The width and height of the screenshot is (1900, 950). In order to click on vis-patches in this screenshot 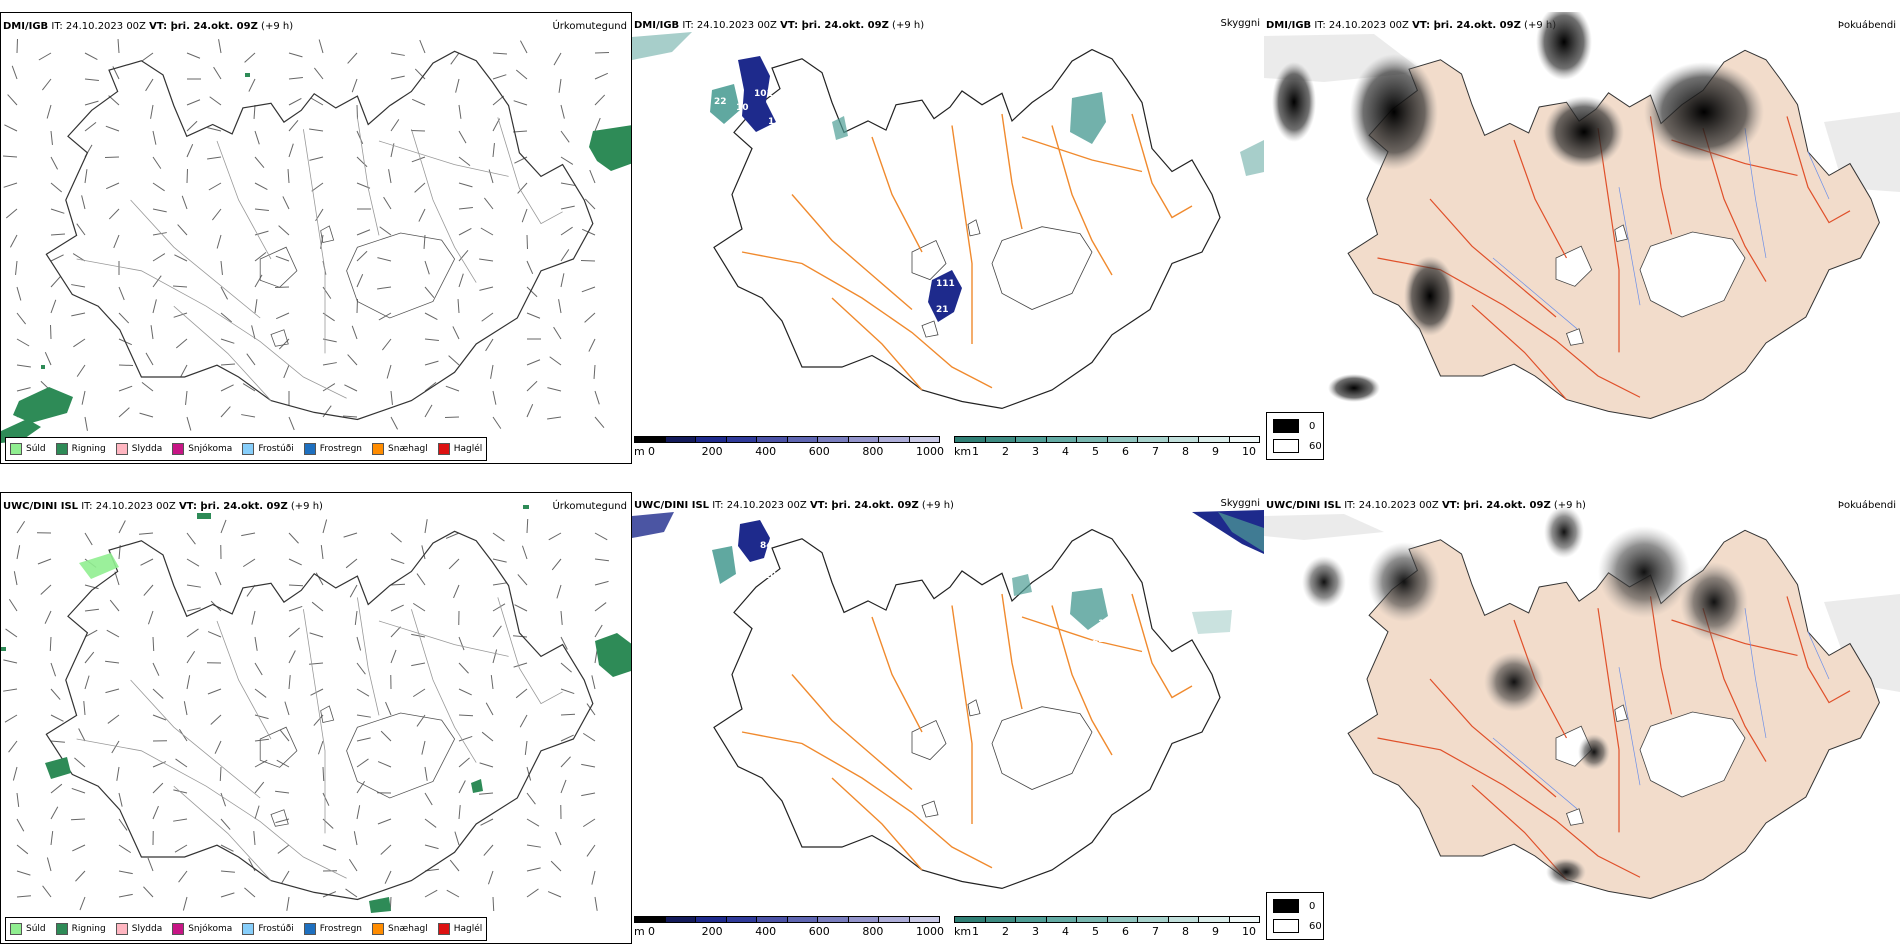, I will do `click(987, 189)`.